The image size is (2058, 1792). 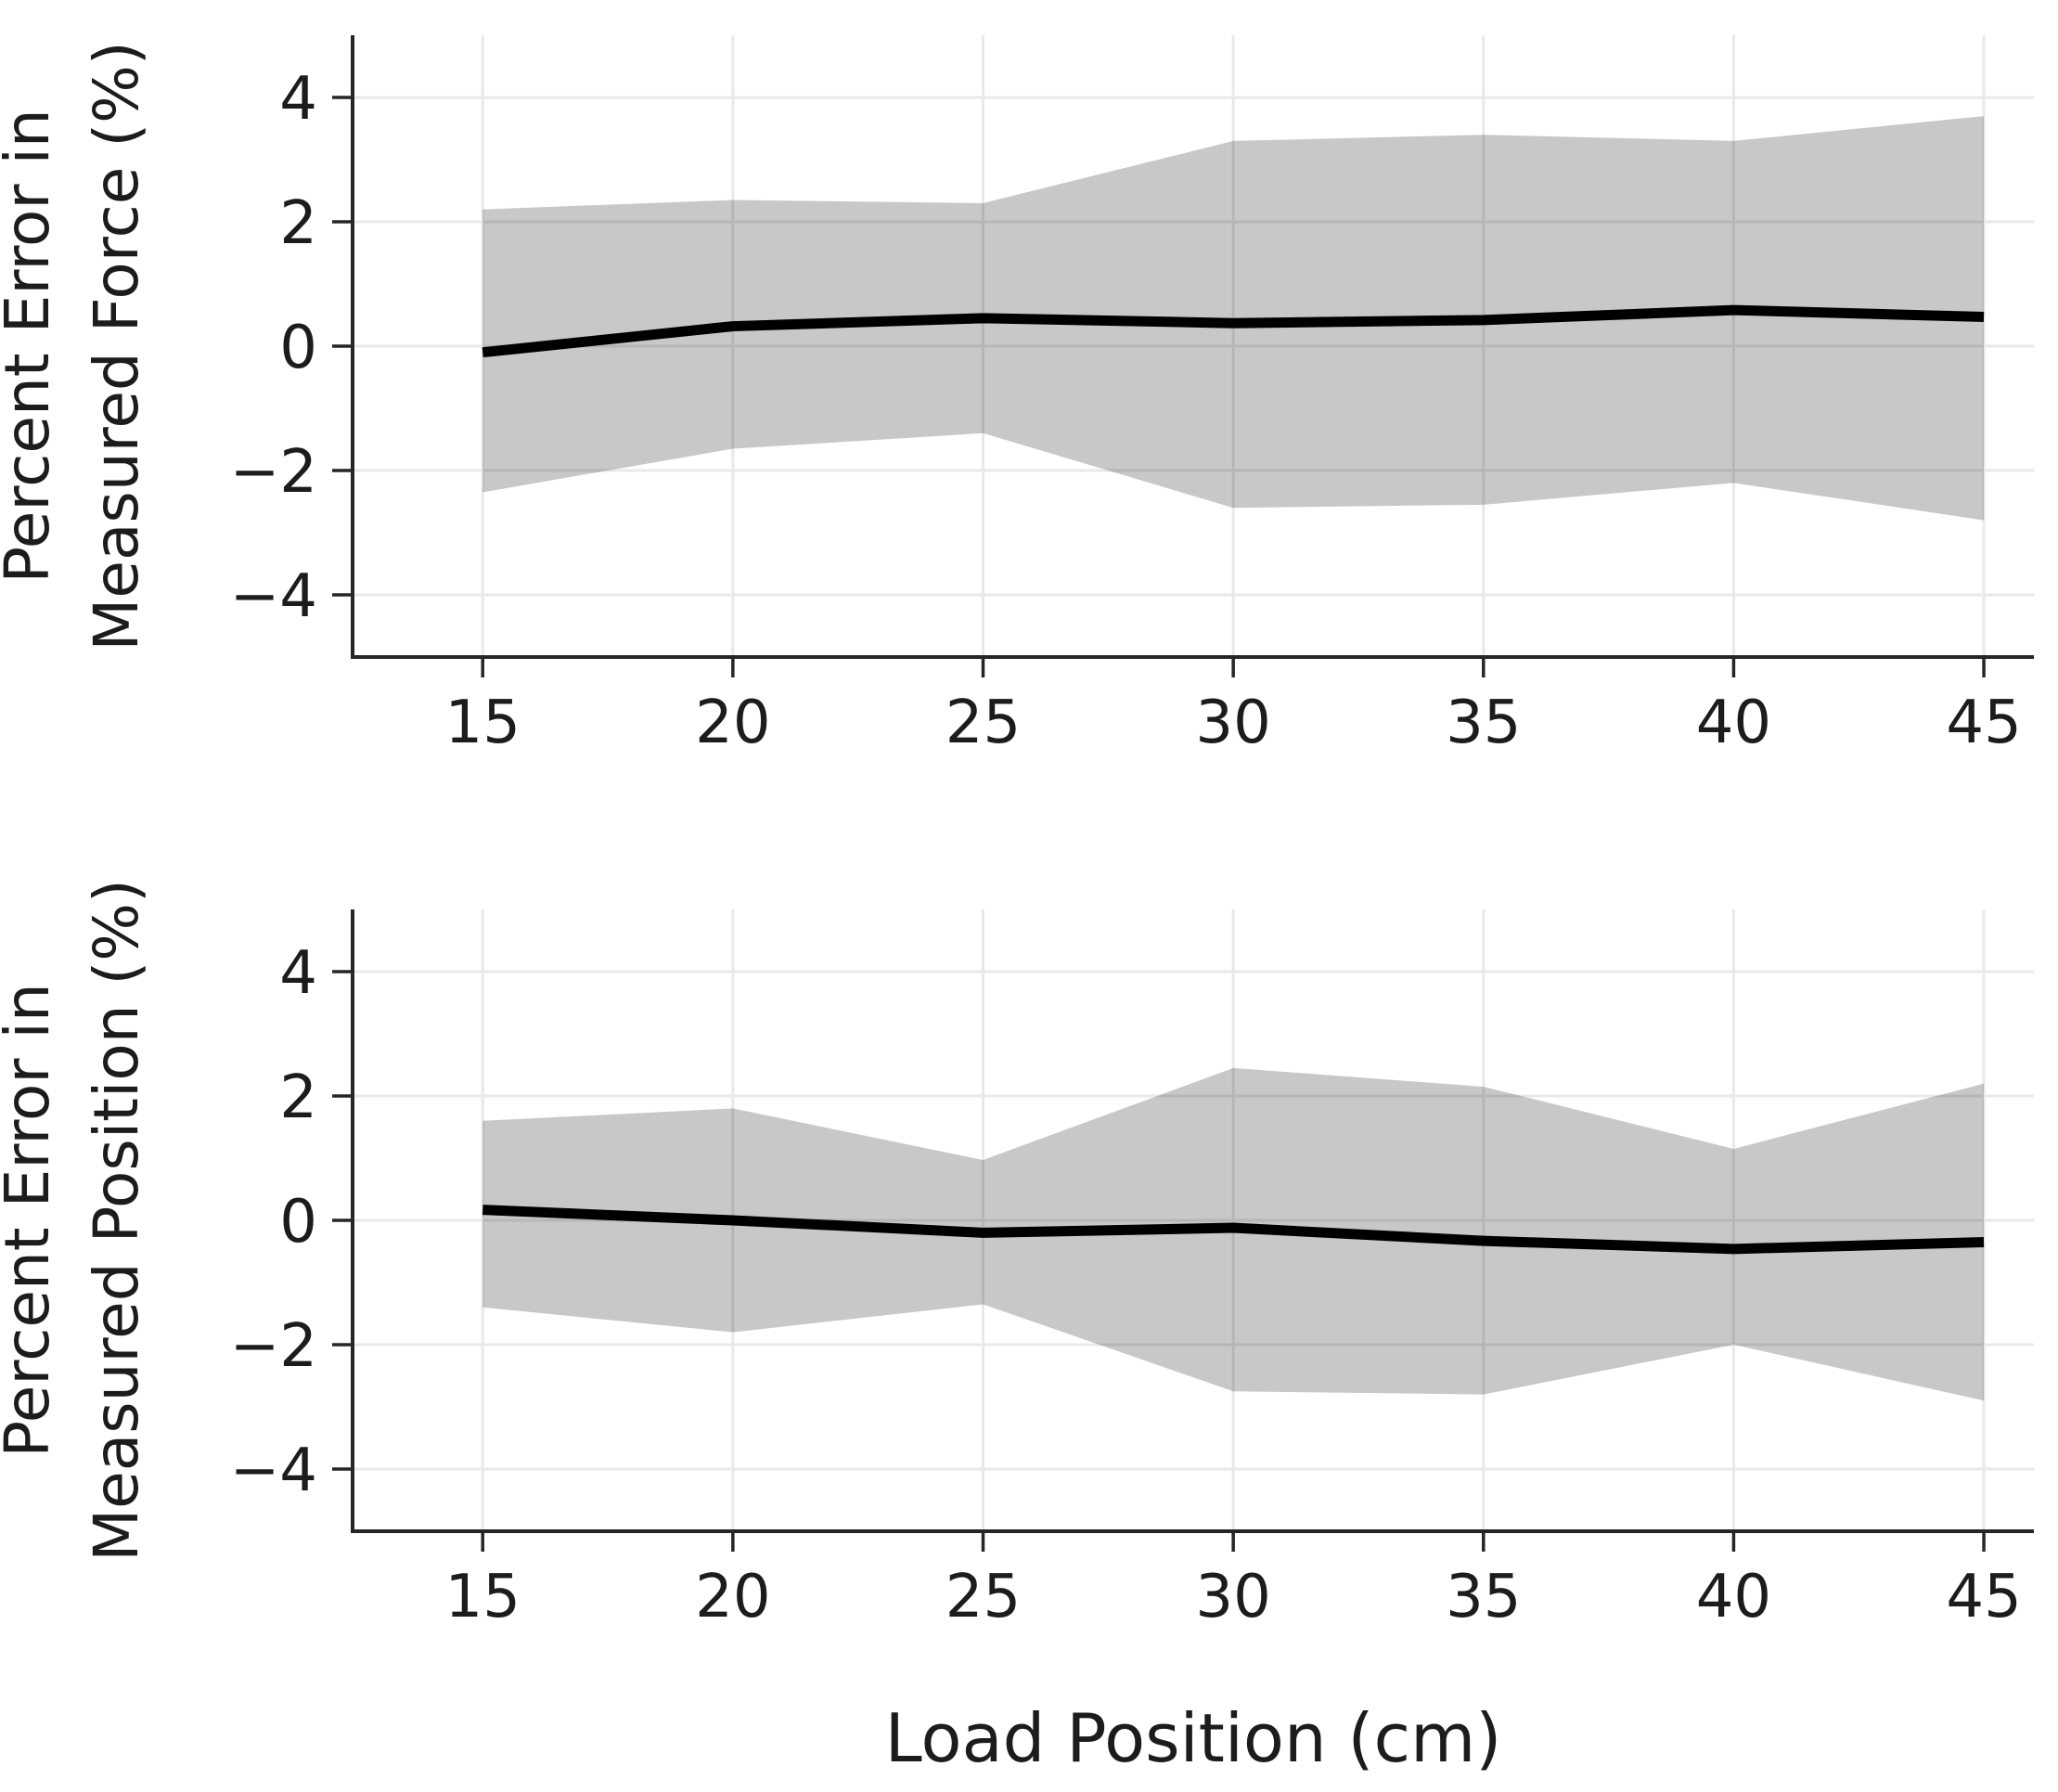 I want to click on y-axis-title-line: Measured Position (%), so click(x=116, y=1220).